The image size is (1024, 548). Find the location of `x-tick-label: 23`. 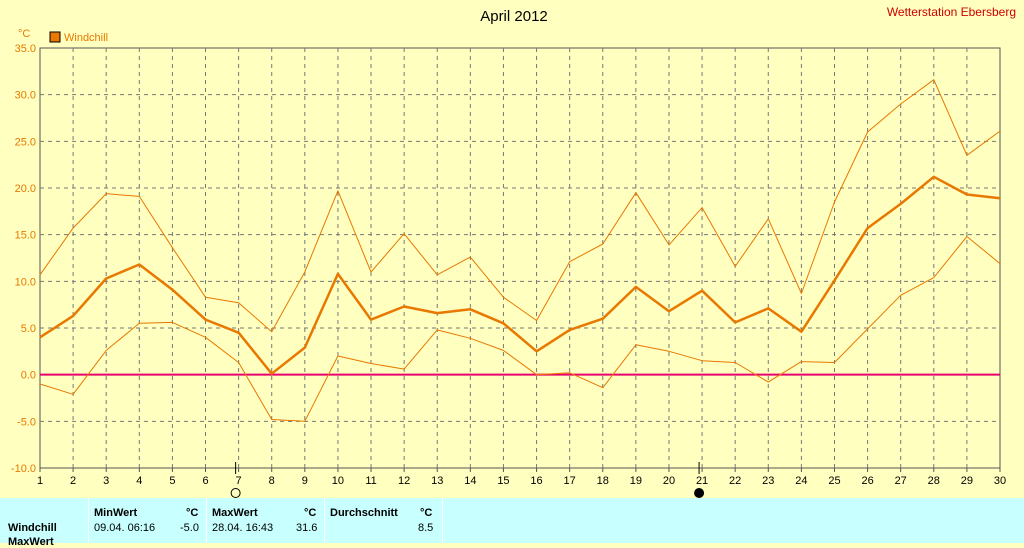

x-tick-label: 23 is located at coordinates (768, 481).